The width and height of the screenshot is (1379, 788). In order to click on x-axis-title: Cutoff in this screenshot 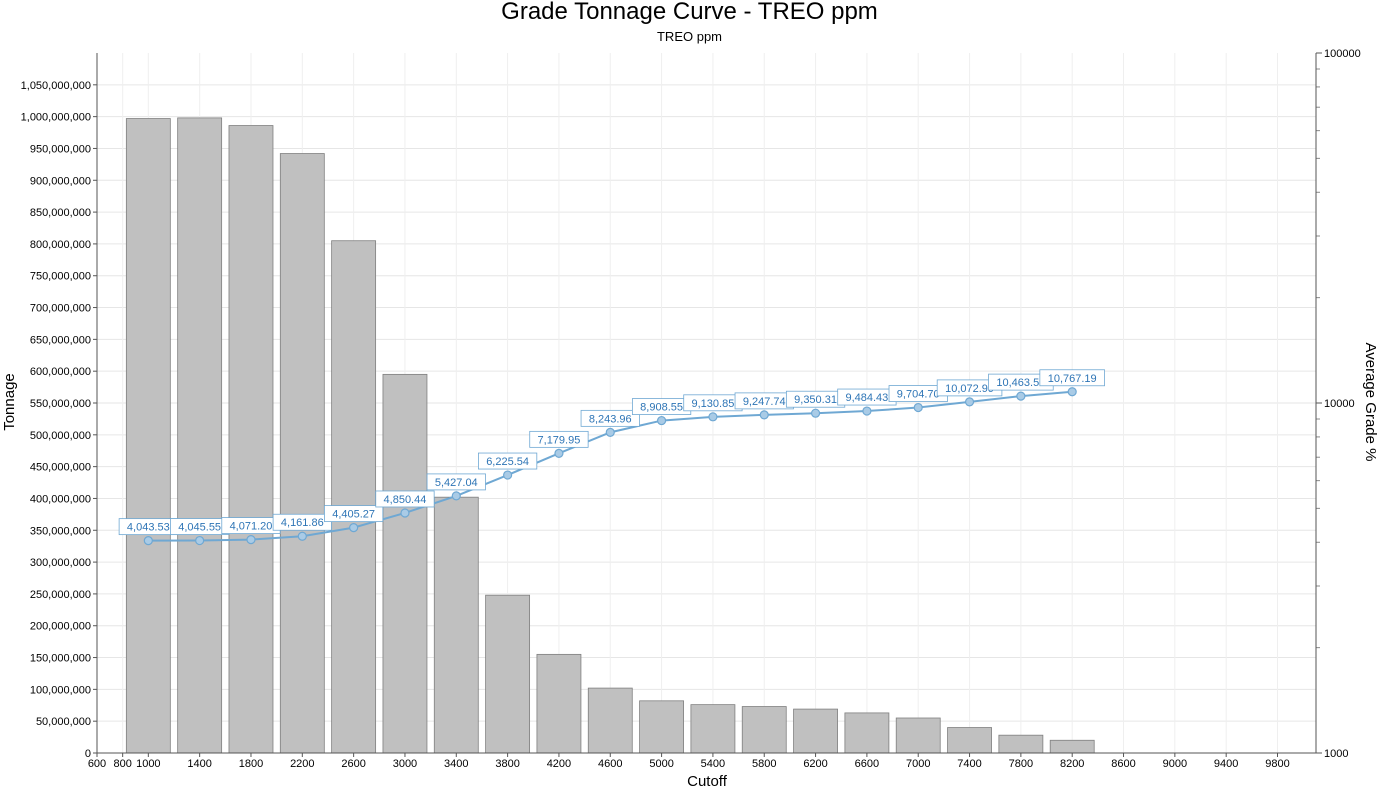, I will do `click(707, 780)`.